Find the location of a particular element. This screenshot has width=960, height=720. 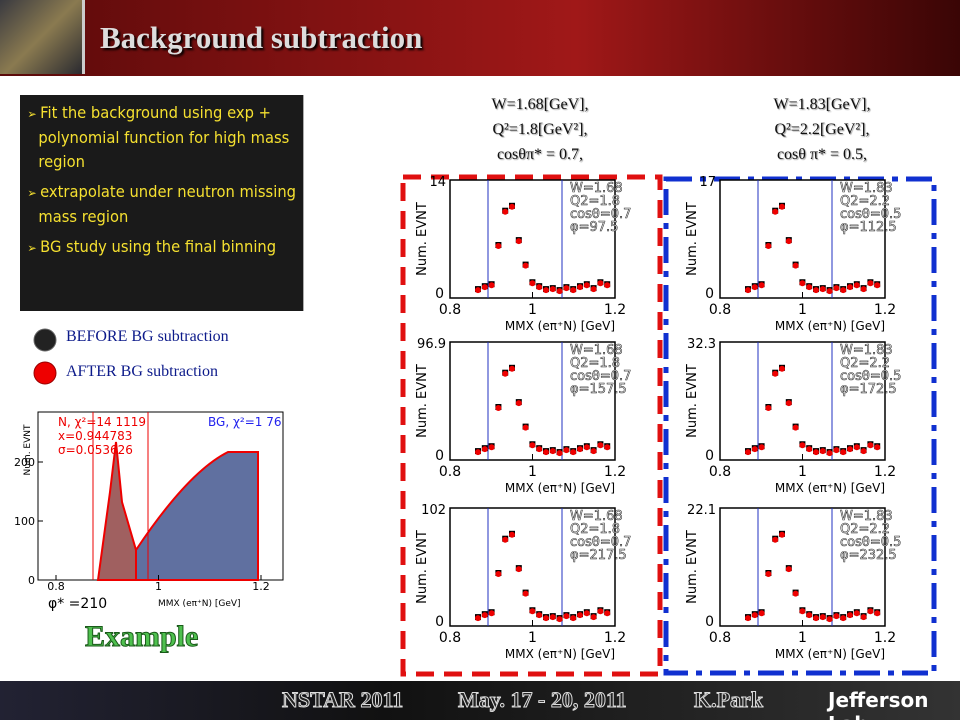

y-tick-label: 200 is located at coordinates (24, 462).